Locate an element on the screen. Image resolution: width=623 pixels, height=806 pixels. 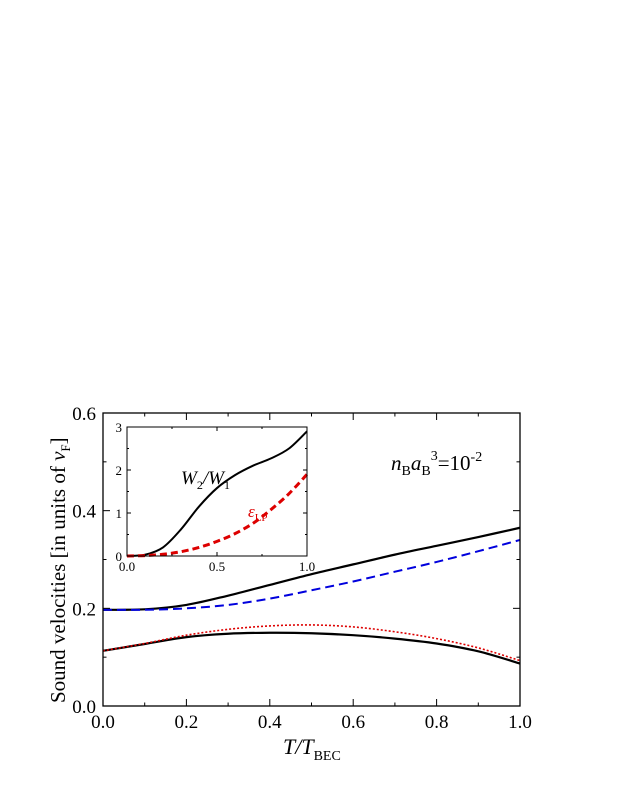
main-xlabel: T/TBEC is located at coordinates (312, 749).